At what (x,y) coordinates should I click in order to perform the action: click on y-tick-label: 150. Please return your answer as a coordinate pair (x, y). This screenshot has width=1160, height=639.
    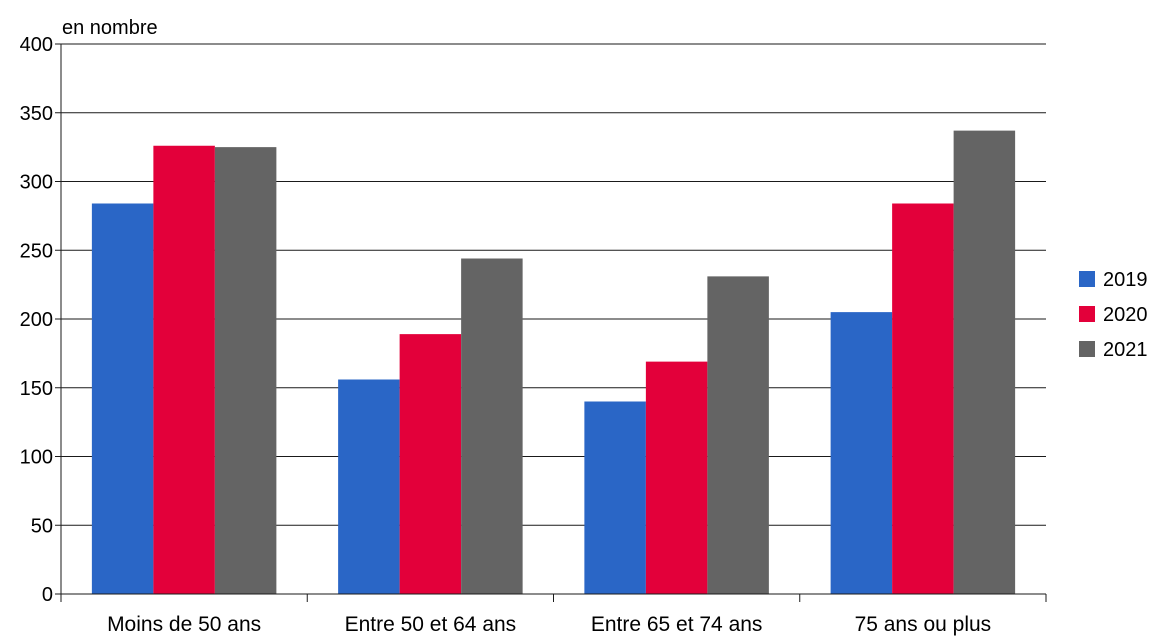
    Looking at the image, I should click on (36, 389).